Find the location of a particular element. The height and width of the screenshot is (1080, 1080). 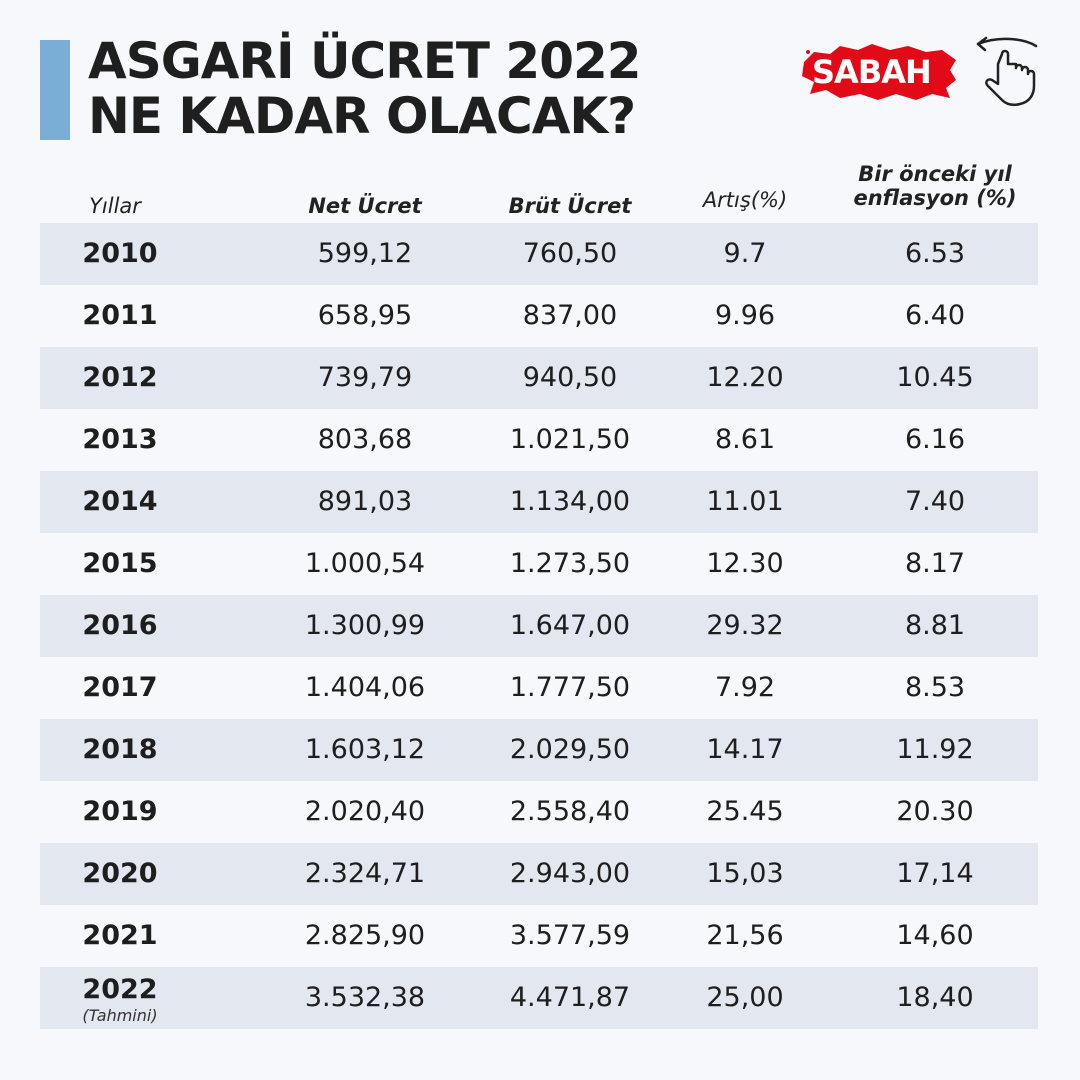

net-wage-cell: 739,79 is located at coordinates (365, 377).